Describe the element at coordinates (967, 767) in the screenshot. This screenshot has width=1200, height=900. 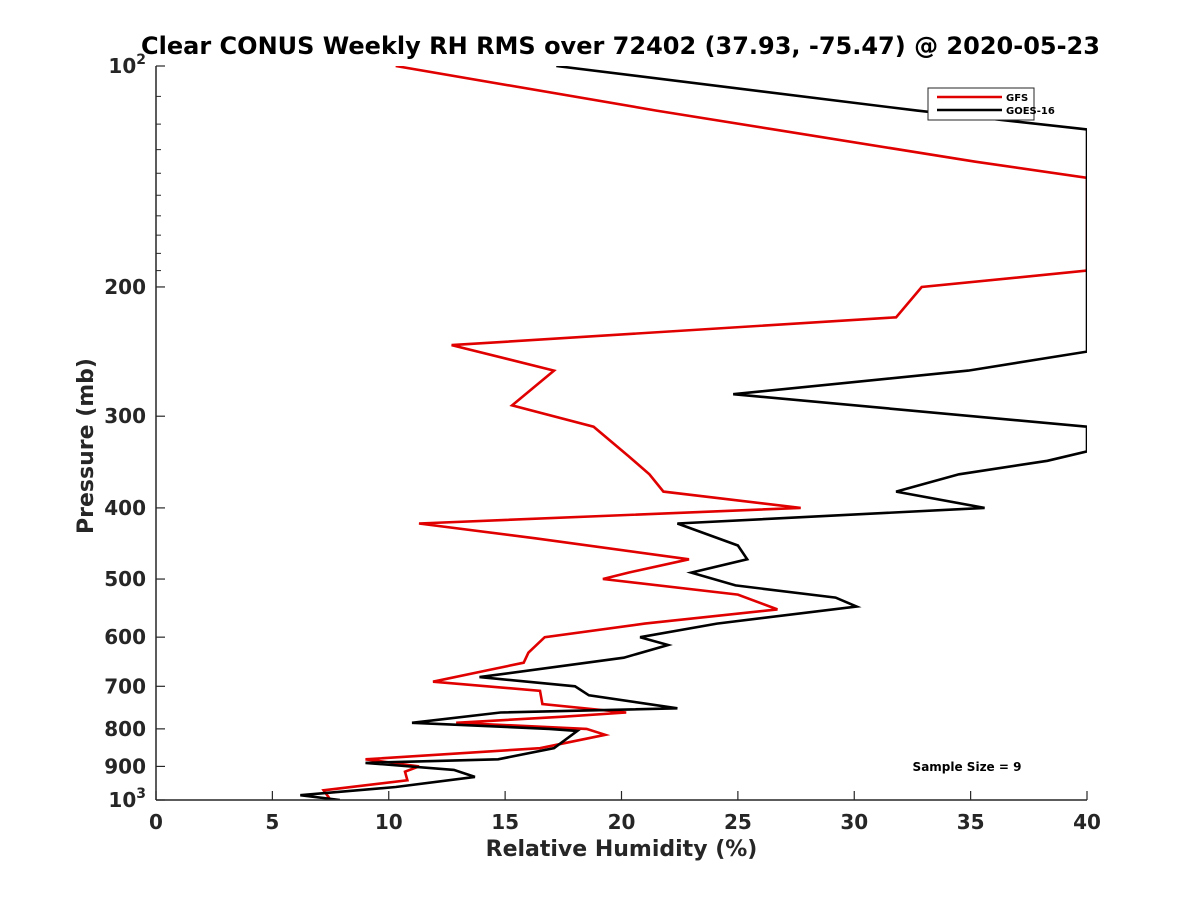
I see `sample-size-annotation: Sample Size = 9` at that location.